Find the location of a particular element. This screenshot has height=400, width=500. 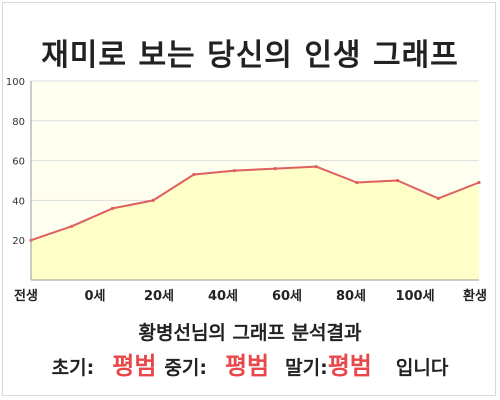

y-tick-label: 60 is located at coordinates (18, 162).